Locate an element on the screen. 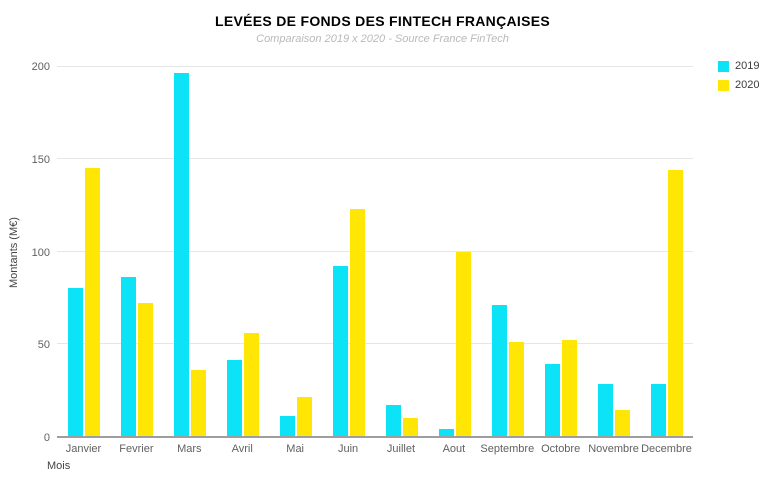  bar-2019-juin is located at coordinates (340, 351).